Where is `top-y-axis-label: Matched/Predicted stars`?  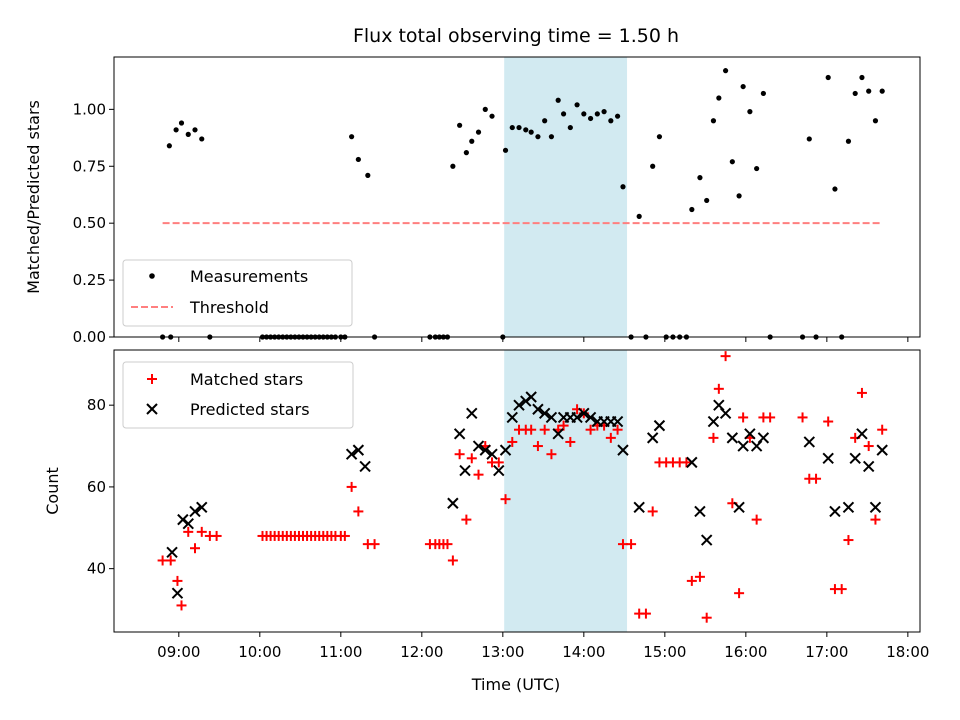 top-y-axis-label: Matched/Predicted stars is located at coordinates (33, 197).